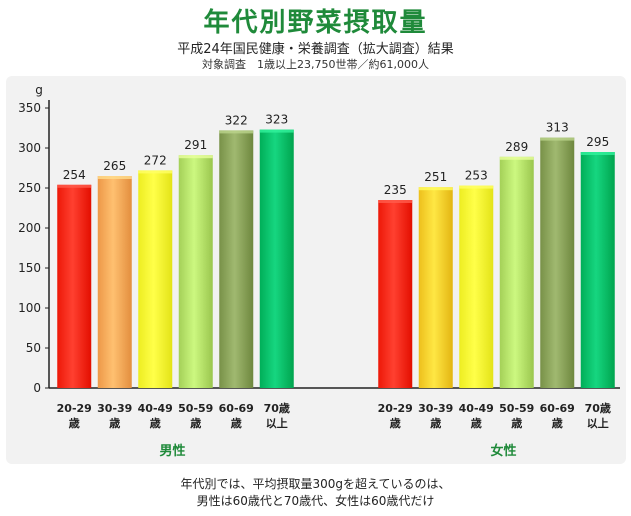  I want to click on y-axis-unit-label: g, so click(39, 90).